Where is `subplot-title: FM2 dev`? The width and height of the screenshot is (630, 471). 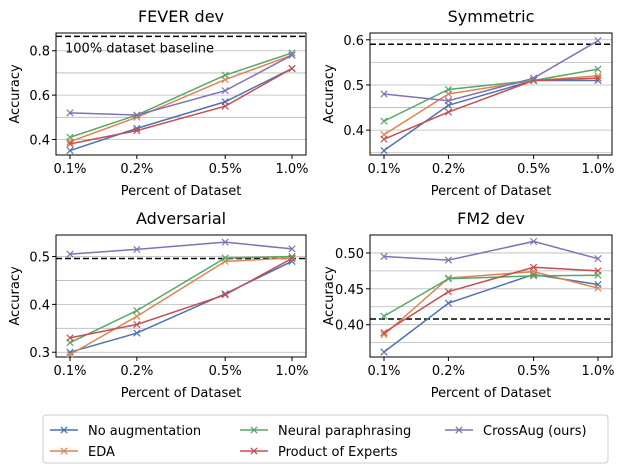
subplot-title: FM2 dev is located at coordinates (491, 218).